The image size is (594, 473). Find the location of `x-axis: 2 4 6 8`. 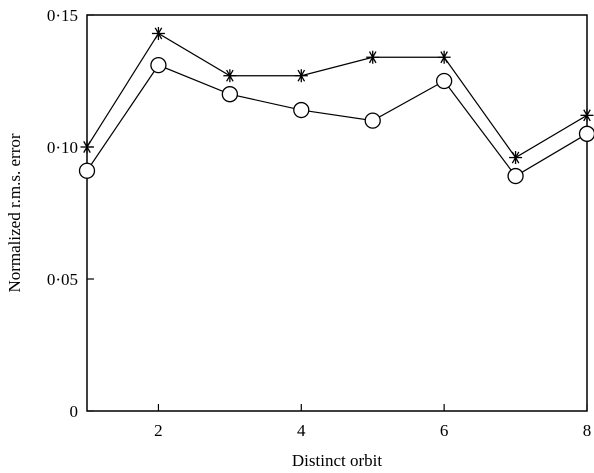

x-axis: 2 4 6 8 is located at coordinates (372, 422).